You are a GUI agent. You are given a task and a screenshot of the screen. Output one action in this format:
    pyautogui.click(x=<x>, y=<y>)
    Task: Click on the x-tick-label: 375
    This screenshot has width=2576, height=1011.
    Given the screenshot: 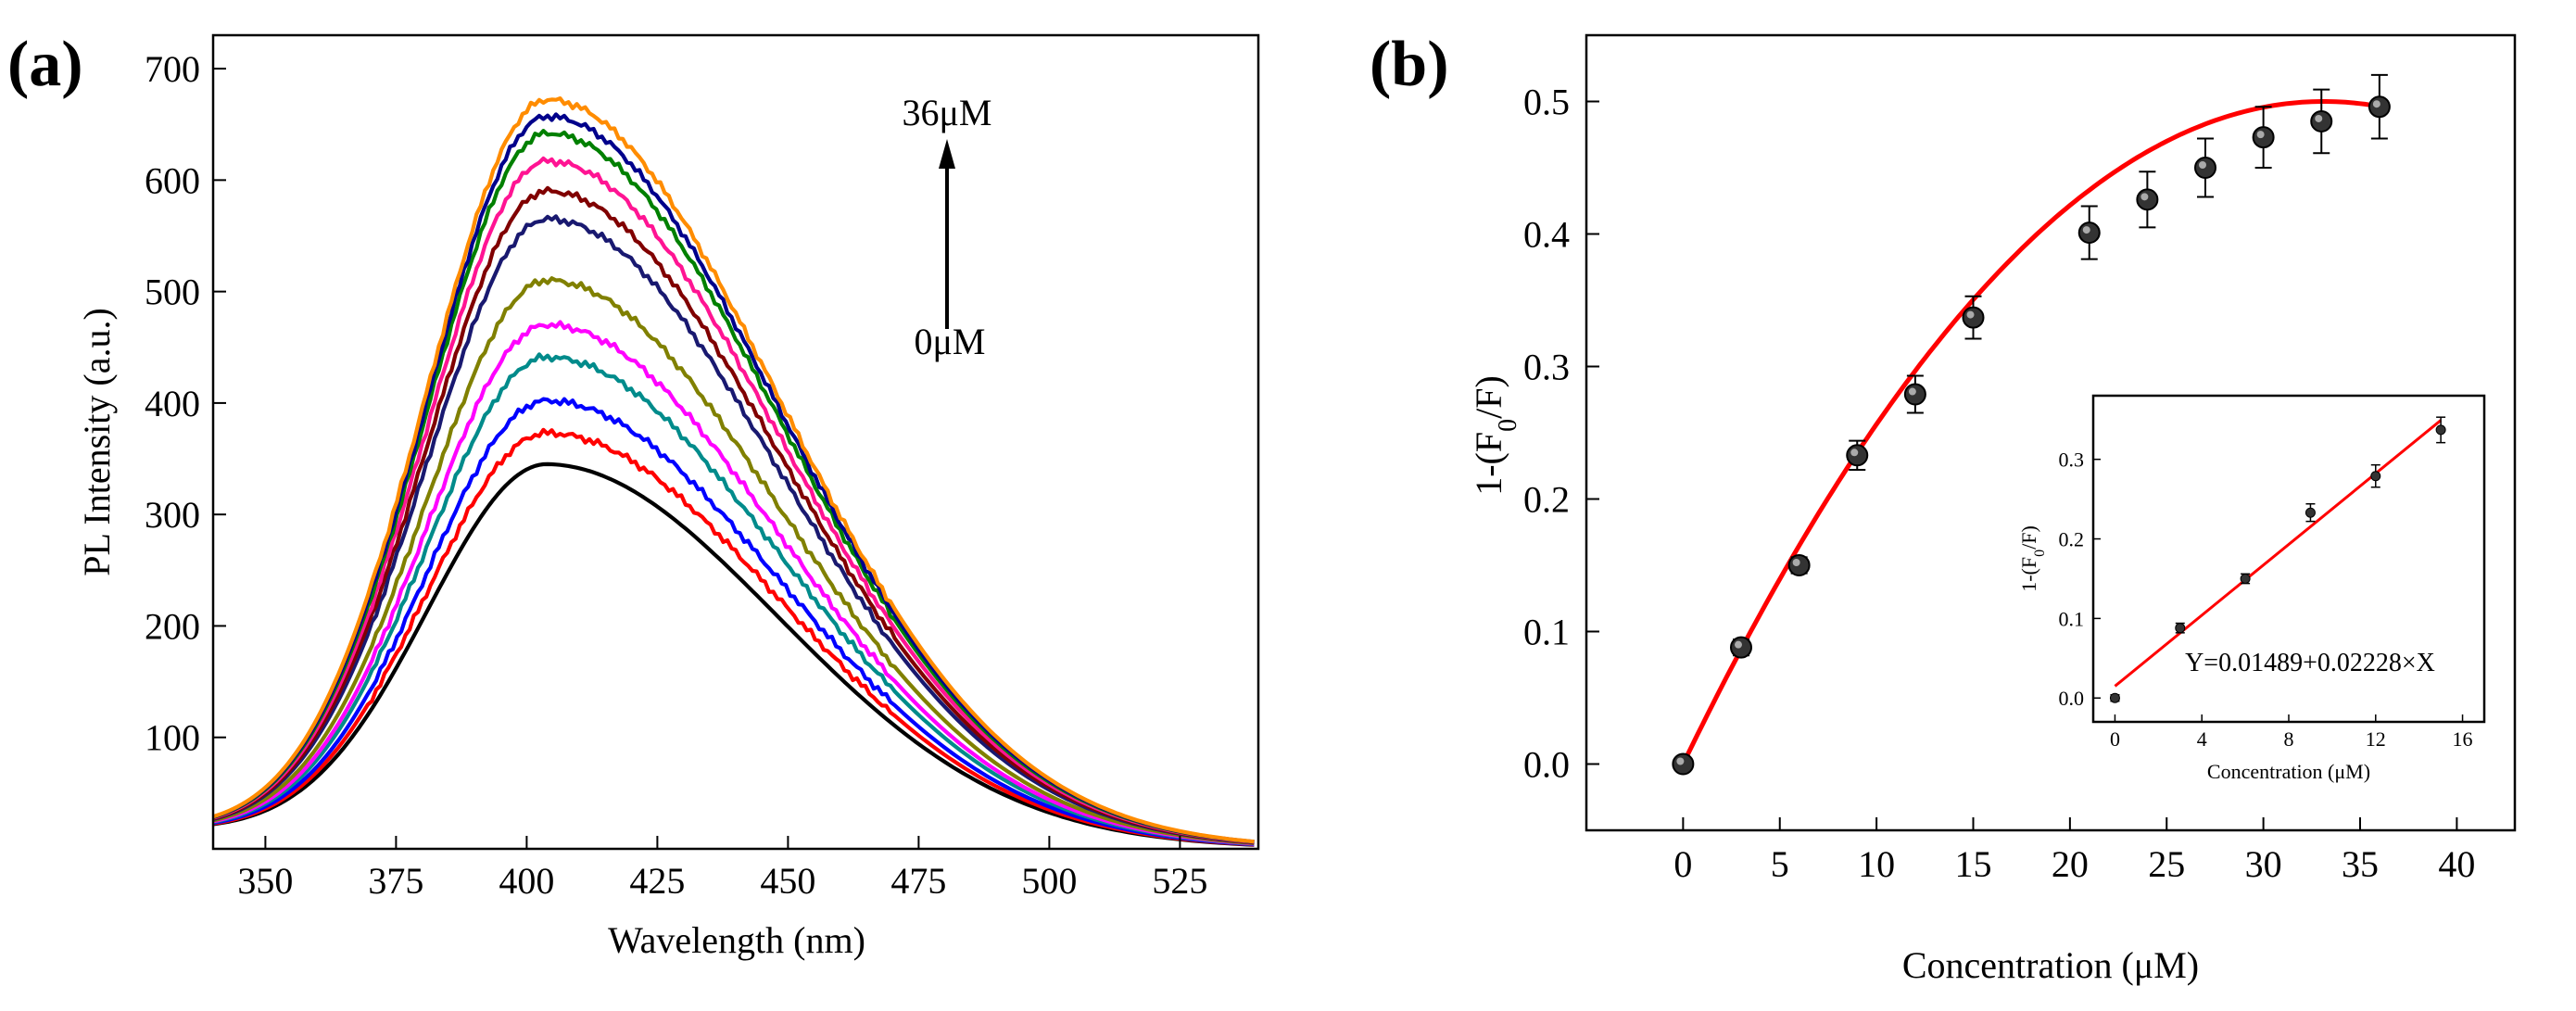 What is the action you would take?
    pyautogui.click(x=395, y=881)
    